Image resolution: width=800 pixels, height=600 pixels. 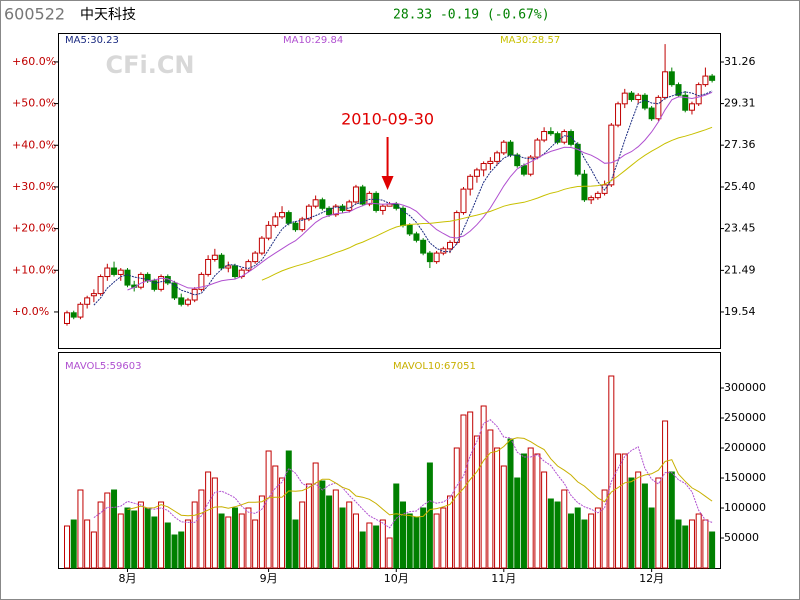 What do you see at coordinates (313, 40) in the screenshot?
I see `ma-label: MA10:29.84` at bounding box center [313, 40].